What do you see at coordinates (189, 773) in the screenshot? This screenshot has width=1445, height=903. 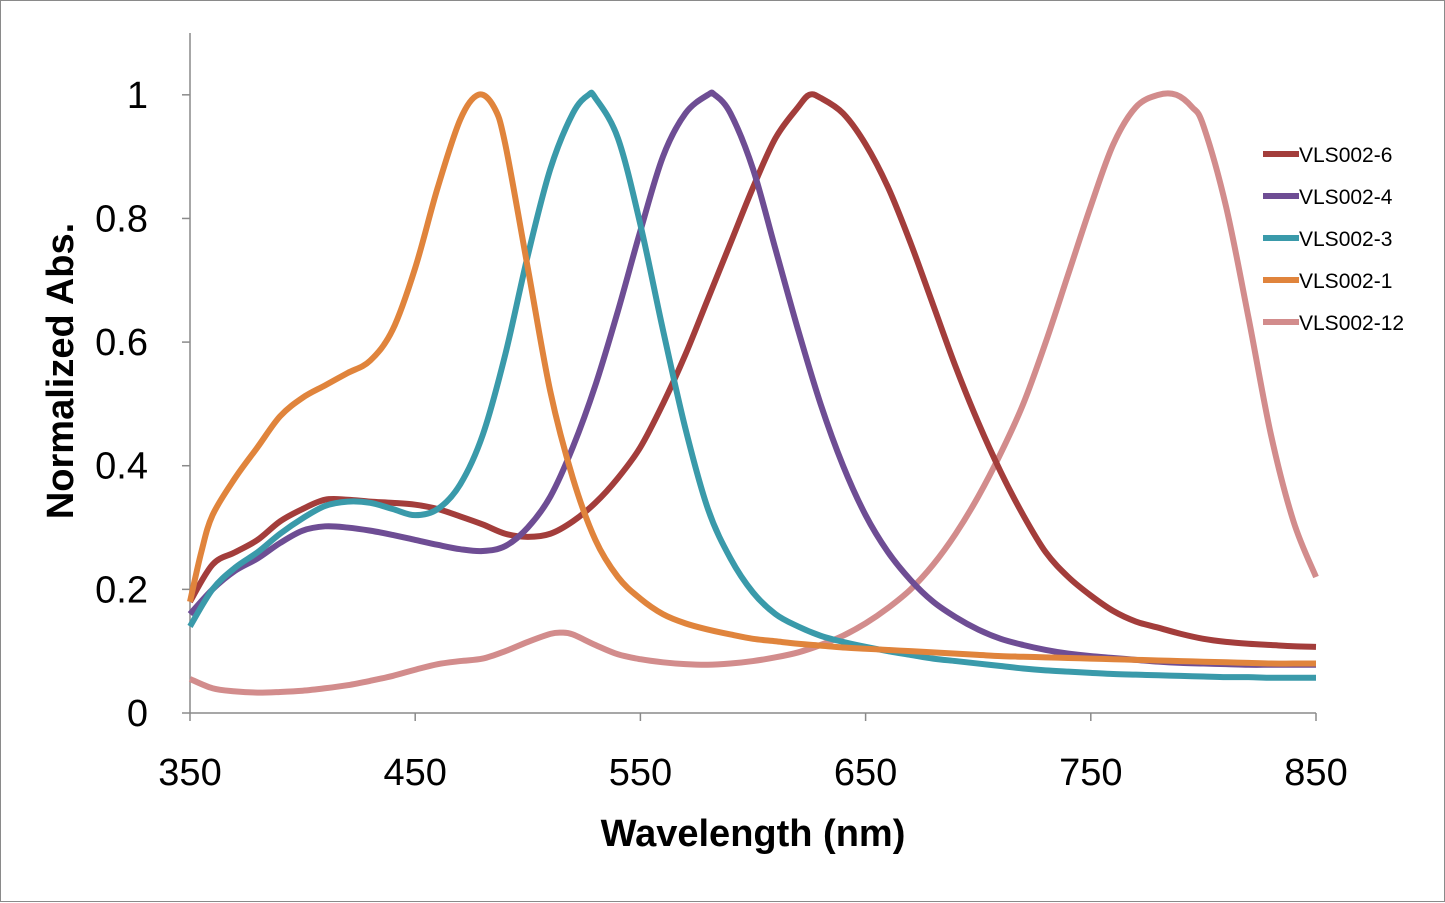 I see `x-tick-label: 350` at bounding box center [189, 773].